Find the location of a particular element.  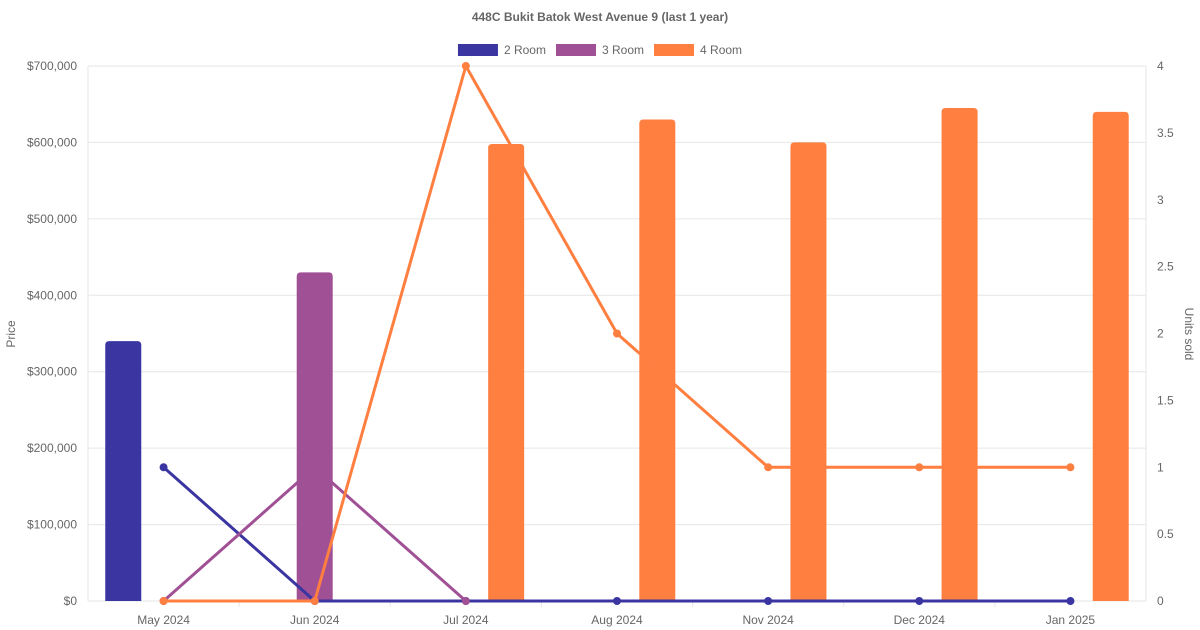

x-tick-label: May 2024 is located at coordinates (163, 620).